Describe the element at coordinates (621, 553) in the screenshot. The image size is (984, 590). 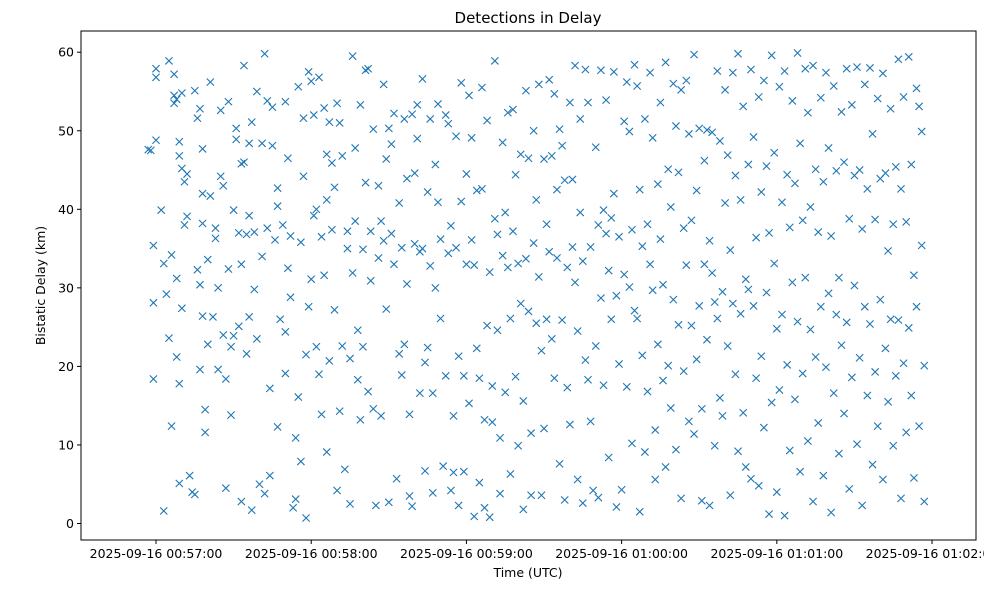
I see `x-tick-label: 2025-09-16 01:00:00` at that location.